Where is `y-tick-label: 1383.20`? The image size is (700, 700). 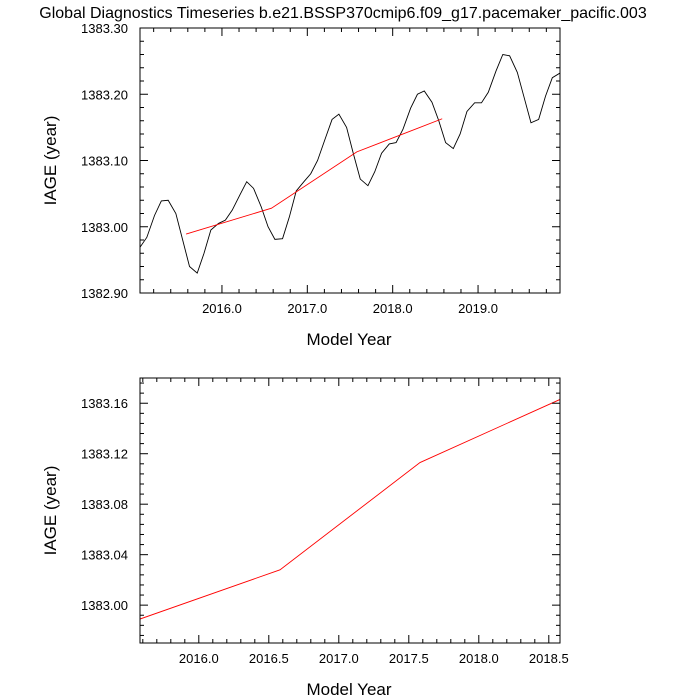 y-tick-label: 1383.20 is located at coordinates (104, 94).